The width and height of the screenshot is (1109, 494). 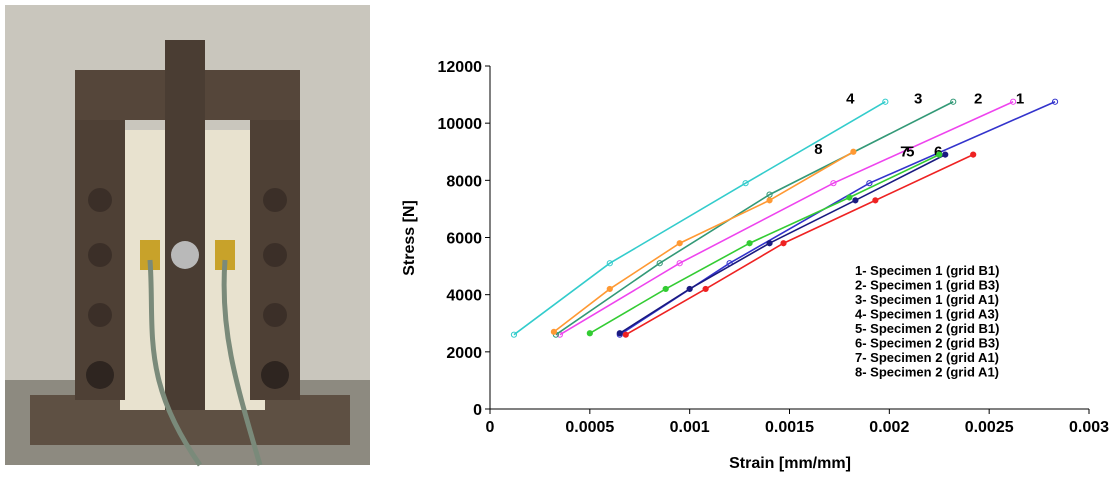 I want to click on x-tick-label: 0.0025, so click(x=989, y=427).